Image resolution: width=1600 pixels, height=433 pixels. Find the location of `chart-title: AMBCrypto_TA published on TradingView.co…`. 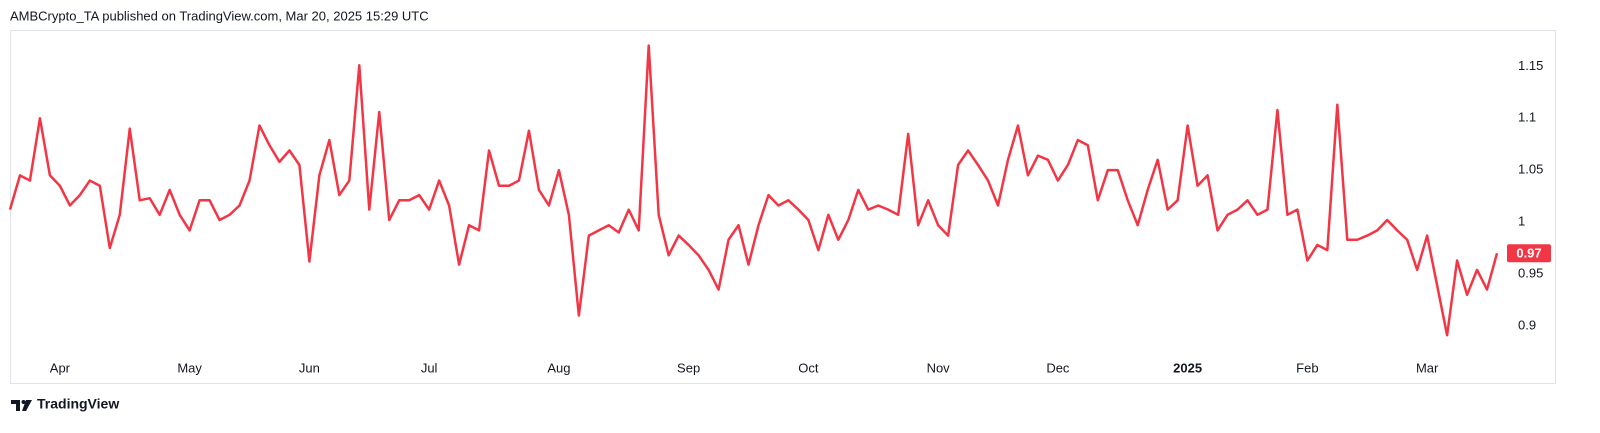

chart-title: AMBCrypto_TA published on TradingView.co… is located at coordinates (219, 15).